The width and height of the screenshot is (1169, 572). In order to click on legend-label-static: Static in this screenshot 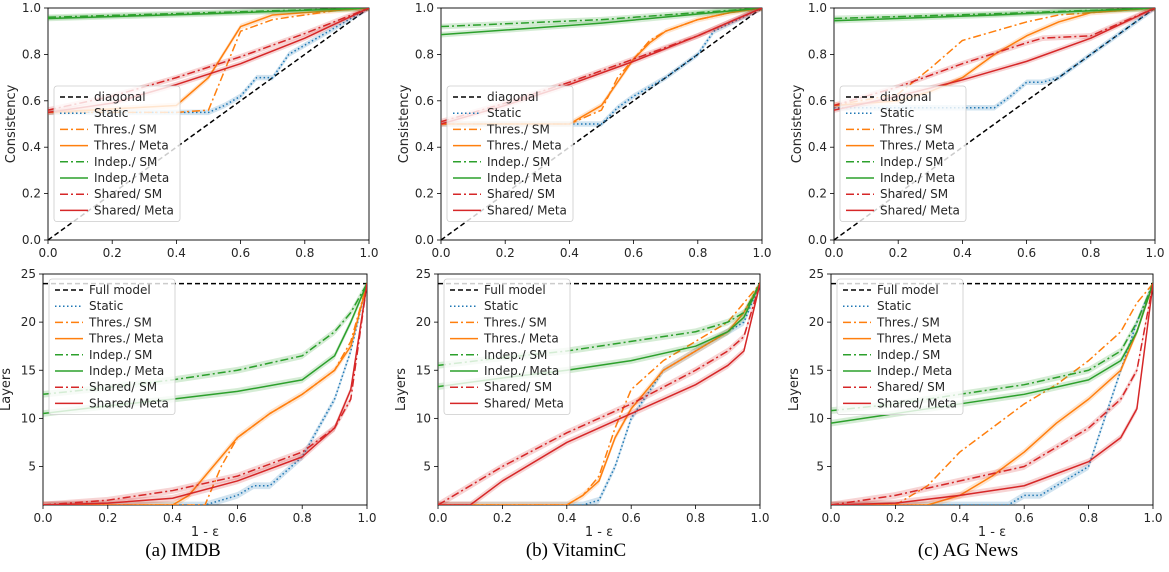, I will do `click(894, 306)`.